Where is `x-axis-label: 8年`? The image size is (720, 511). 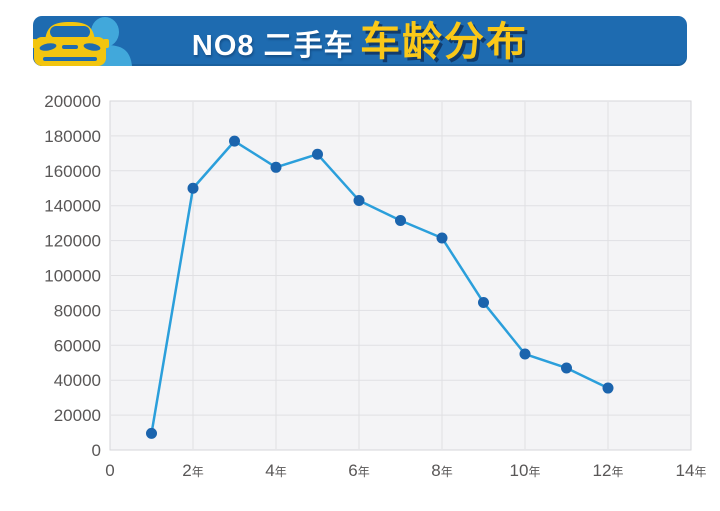
x-axis-label: 8年 is located at coordinates (441, 470).